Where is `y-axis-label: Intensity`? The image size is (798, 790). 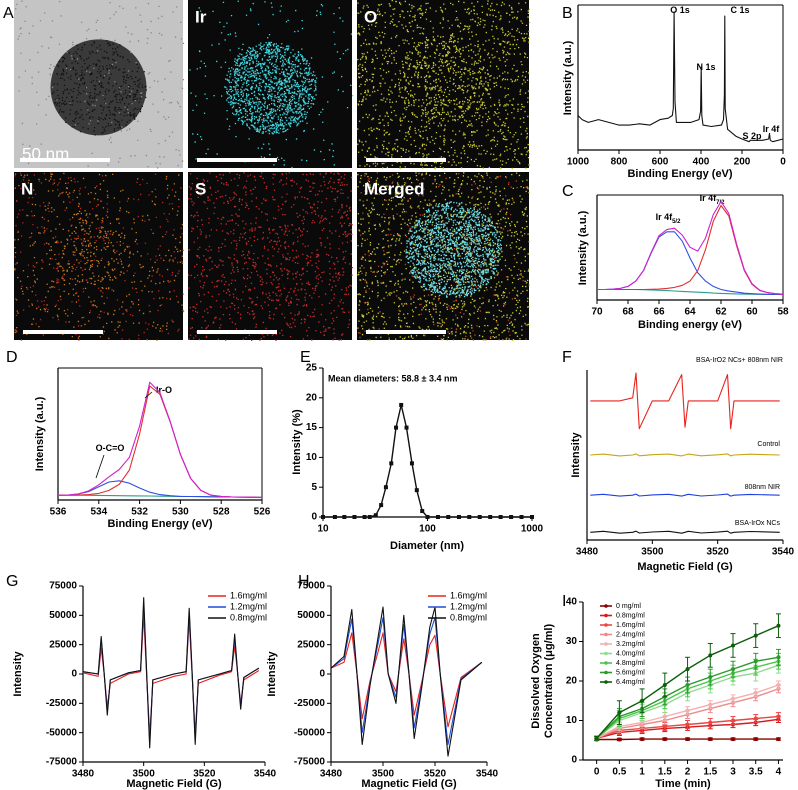
y-axis-label: Intensity is located at coordinates (18, 674).